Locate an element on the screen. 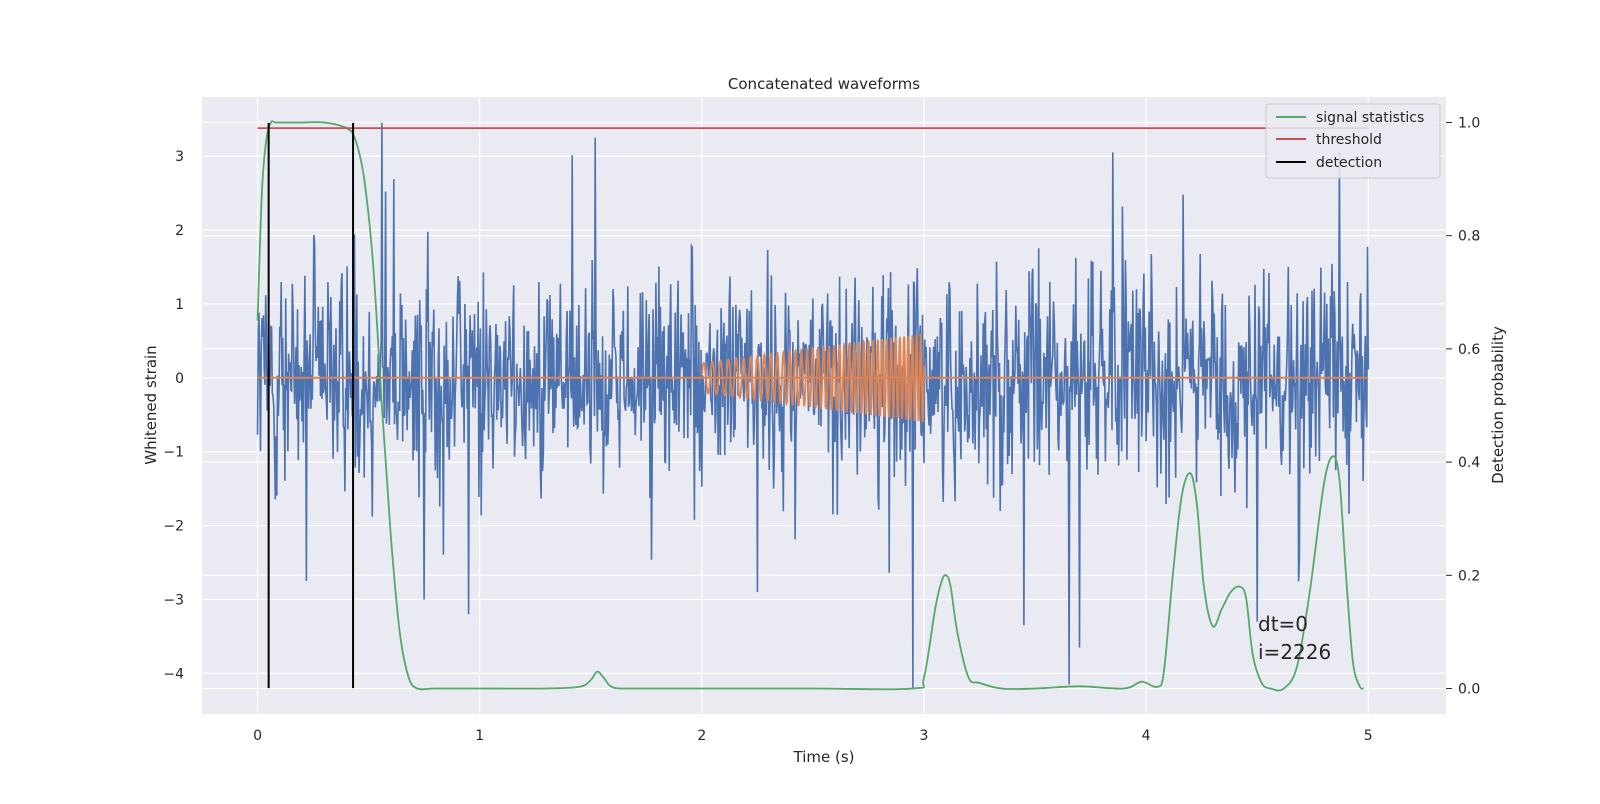  chart-title: Concatenated waveforms is located at coordinates (824, 84).